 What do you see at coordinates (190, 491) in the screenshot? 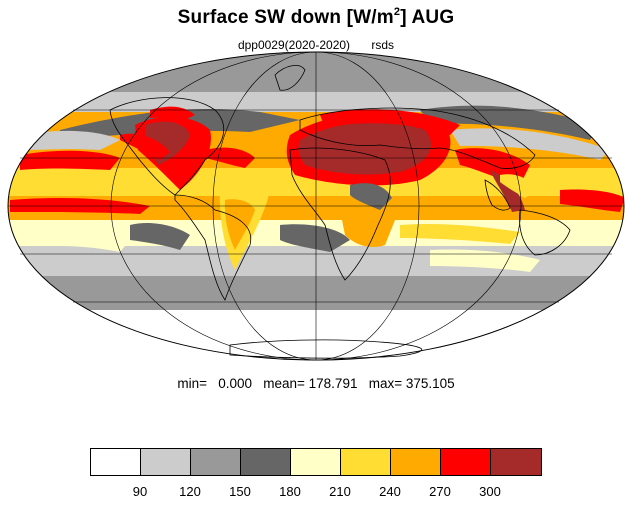
I see `colorbar-tick-label: 120` at bounding box center [190, 491].